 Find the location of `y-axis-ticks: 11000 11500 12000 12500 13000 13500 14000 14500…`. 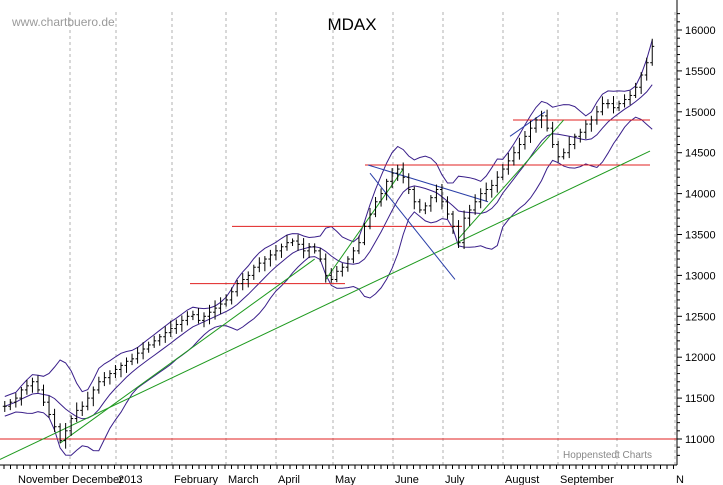

y-axis-ticks: 11000 11500 12000 12500 13000 13500 14000 14500… is located at coordinates (696, 234).